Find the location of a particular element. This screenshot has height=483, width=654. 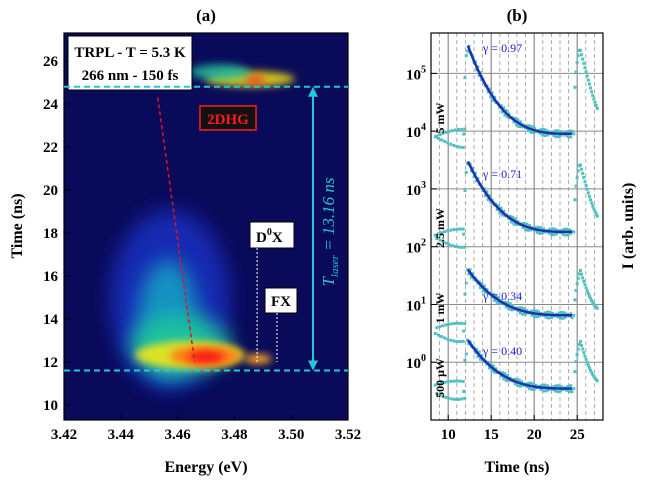

x-tick-label: 20 is located at coordinates (534, 435).